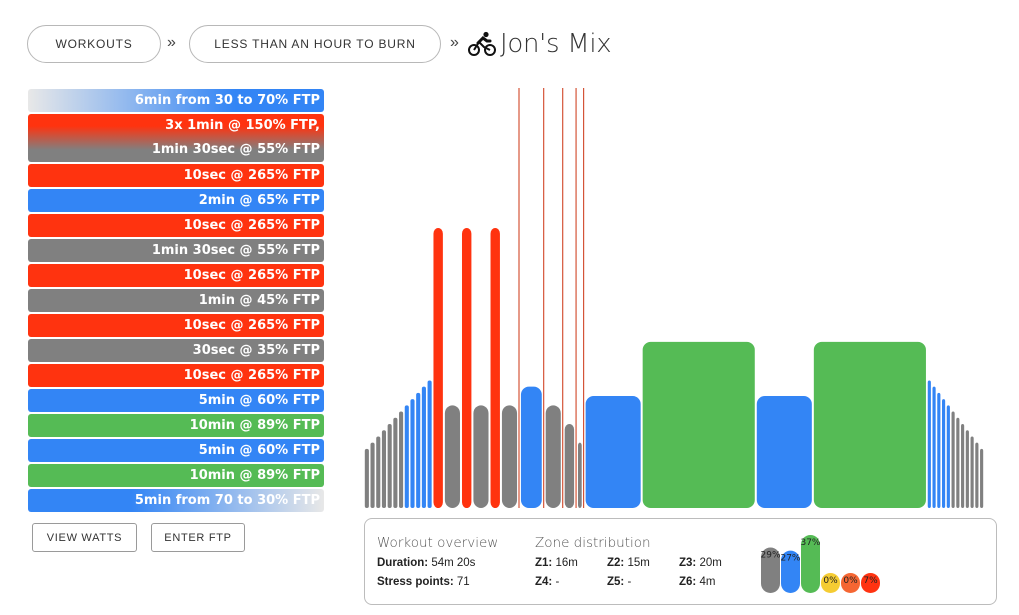 The image size is (1019, 615). Describe the element at coordinates (629, 582) in the screenshot. I see `zone-value: -` at that location.